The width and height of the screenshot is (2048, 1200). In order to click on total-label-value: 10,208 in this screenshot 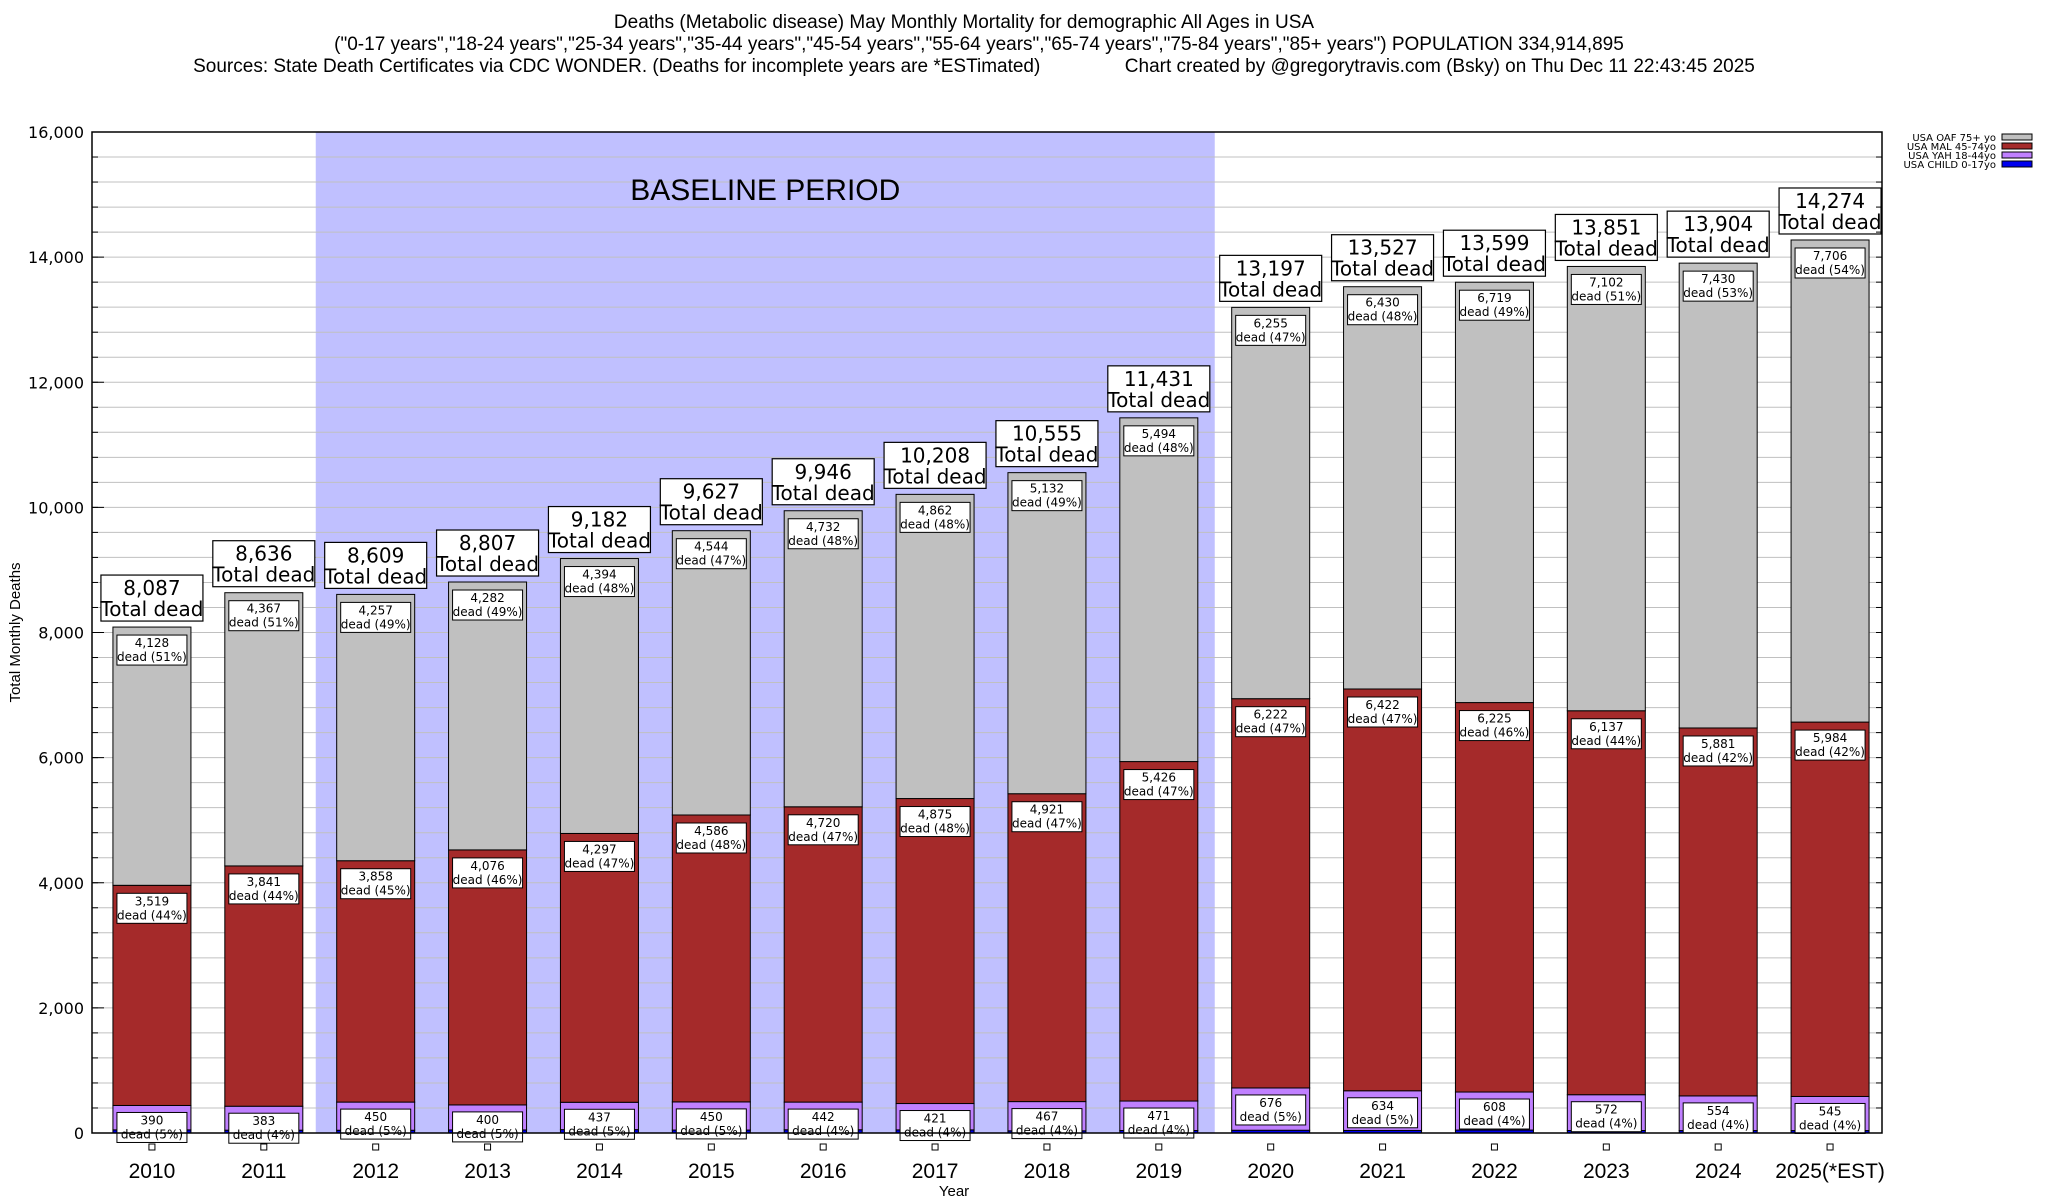, I will do `click(935, 455)`.